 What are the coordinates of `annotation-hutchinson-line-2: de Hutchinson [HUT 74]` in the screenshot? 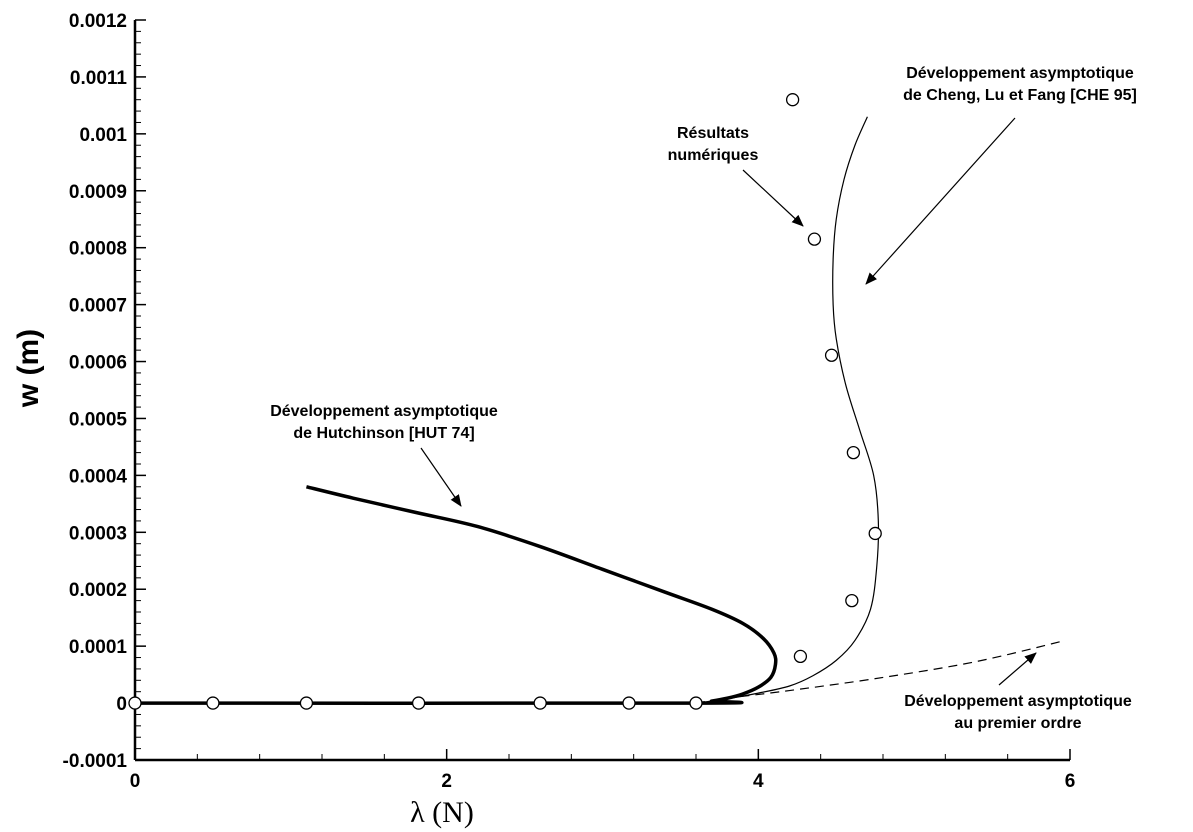 It's located at (383, 433).